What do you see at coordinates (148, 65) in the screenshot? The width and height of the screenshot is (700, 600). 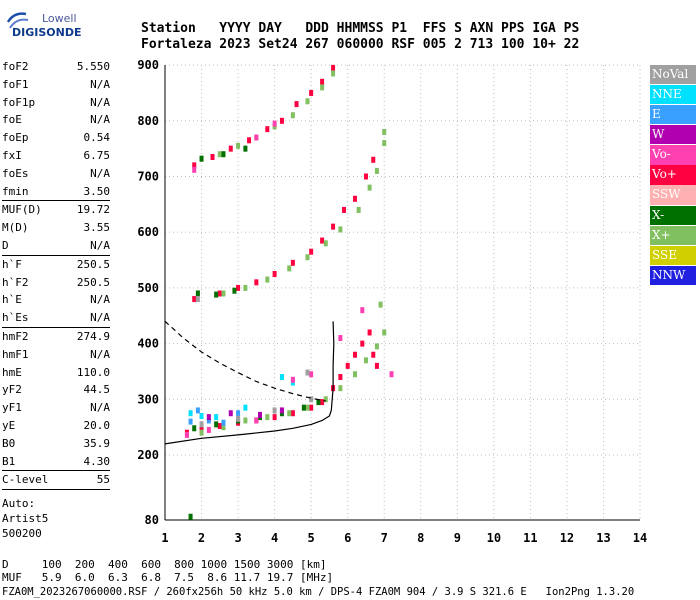 I see `y-tick-label: 900` at bounding box center [148, 65].